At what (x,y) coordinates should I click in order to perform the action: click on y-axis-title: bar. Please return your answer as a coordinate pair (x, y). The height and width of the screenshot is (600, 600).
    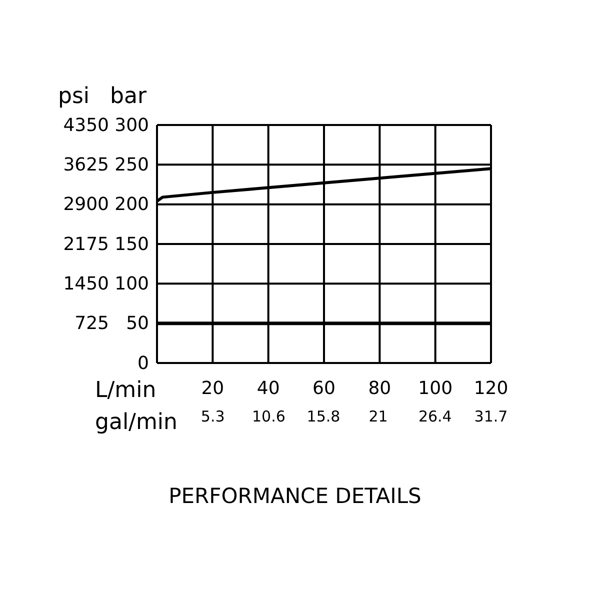
    Looking at the image, I should click on (129, 96).